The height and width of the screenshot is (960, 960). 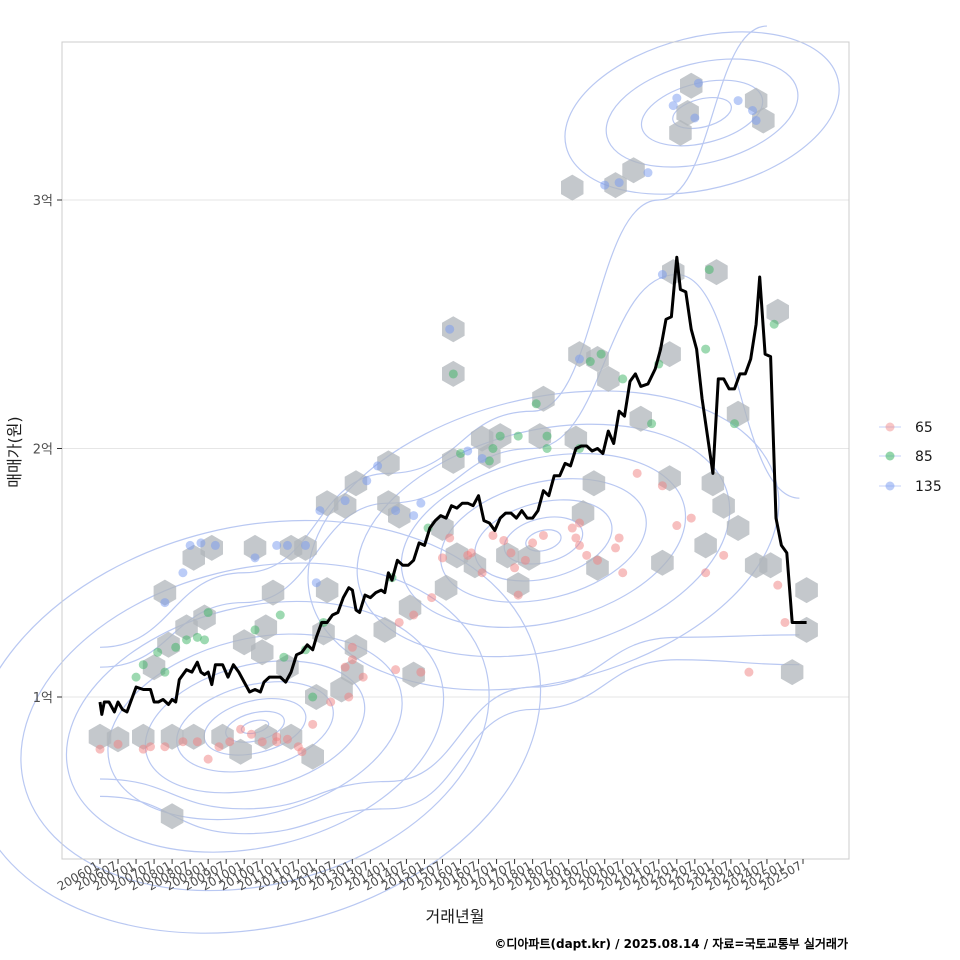 I want to click on x-axis-title: 거래년월, so click(x=455, y=916).